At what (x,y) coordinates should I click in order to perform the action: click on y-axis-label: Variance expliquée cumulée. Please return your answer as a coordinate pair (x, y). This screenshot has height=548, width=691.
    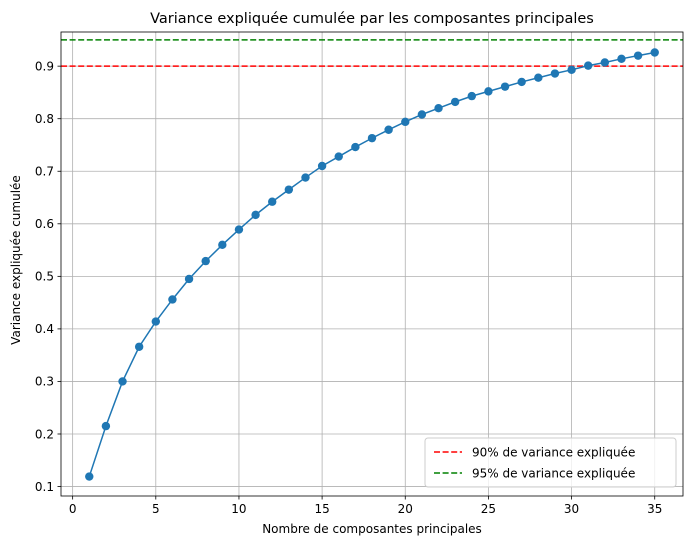
    Looking at the image, I should click on (16, 260).